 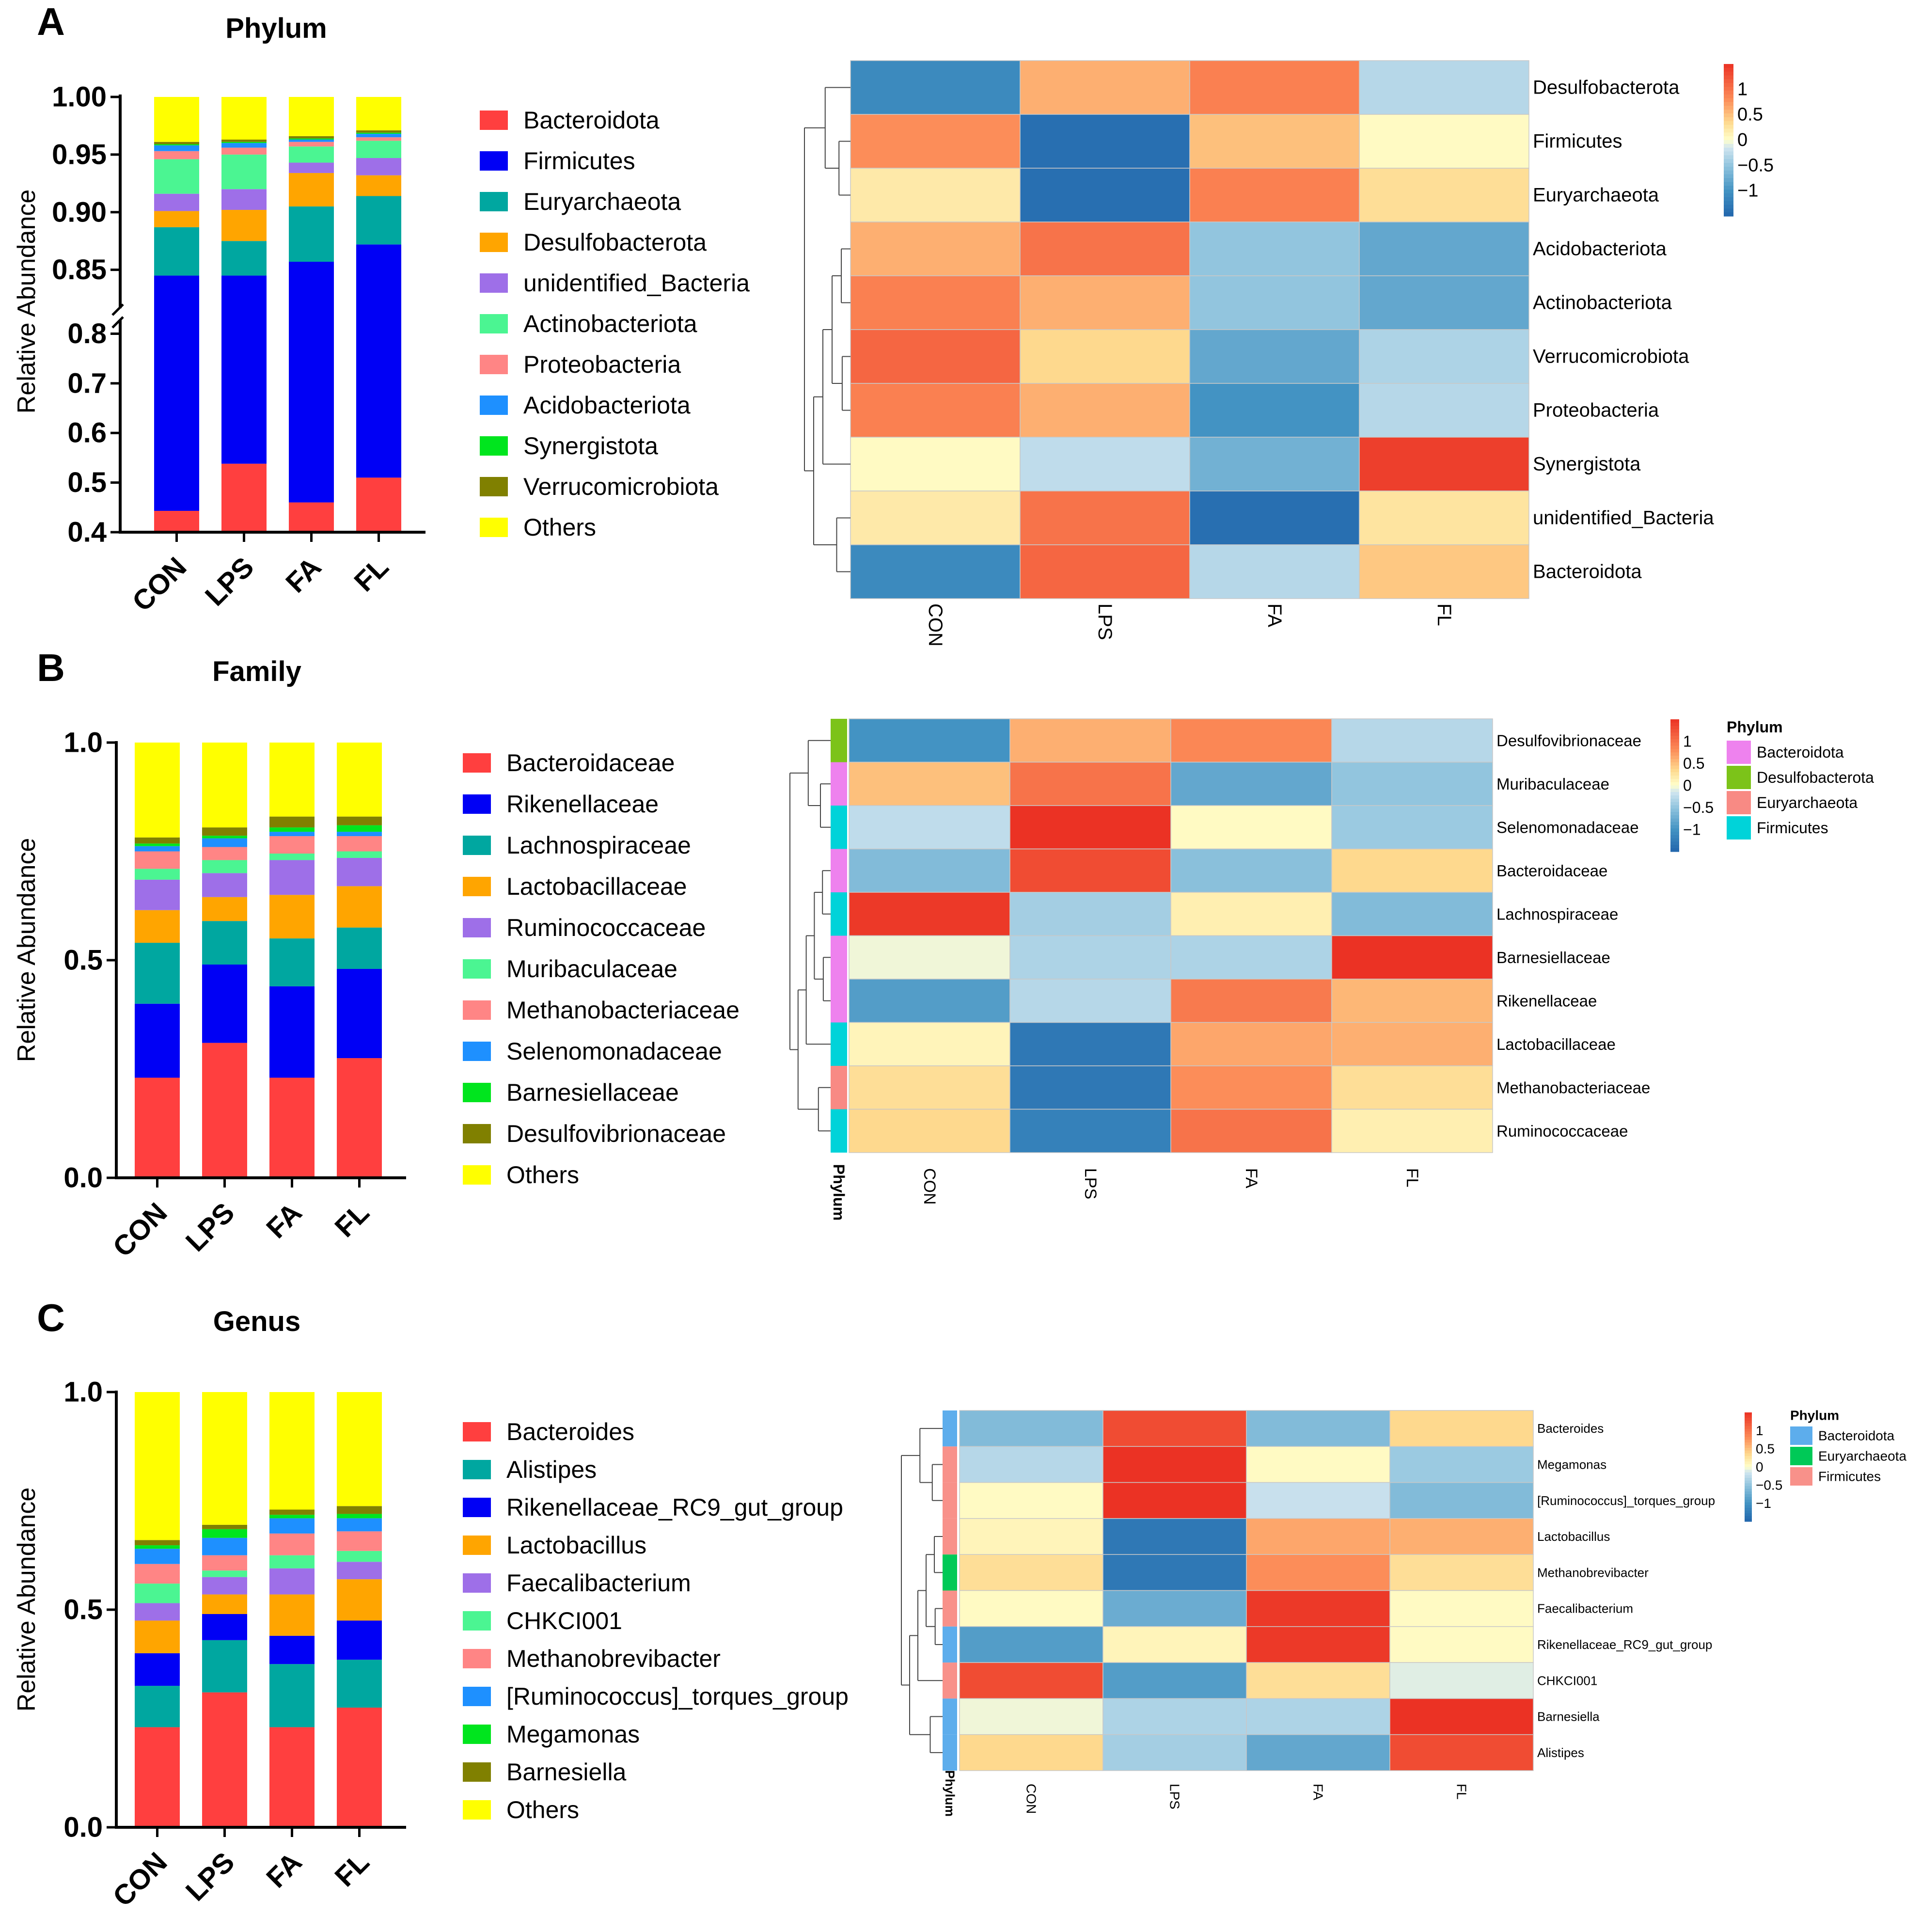 What do you see at coordinates (929, 1187) in the screenshot?
I see `heatmap-col-label: CON` at bounding box center [929, 1187].